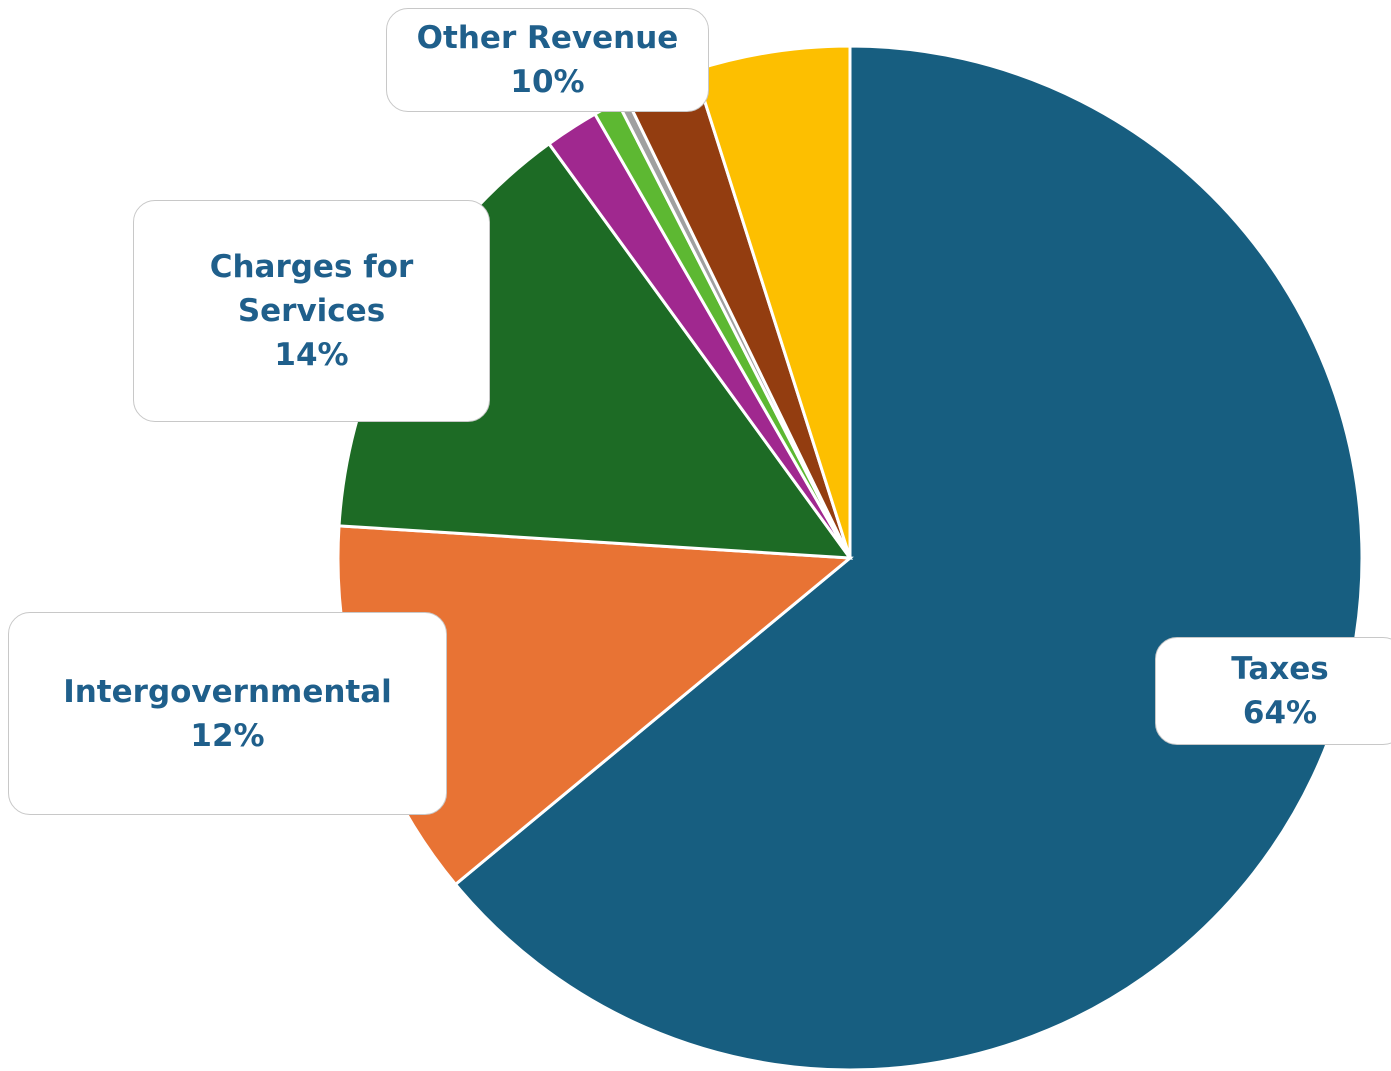 The height and width of the screenshot is (1071, 1391). I want to click on label-text: 10%, so click(547, 82).